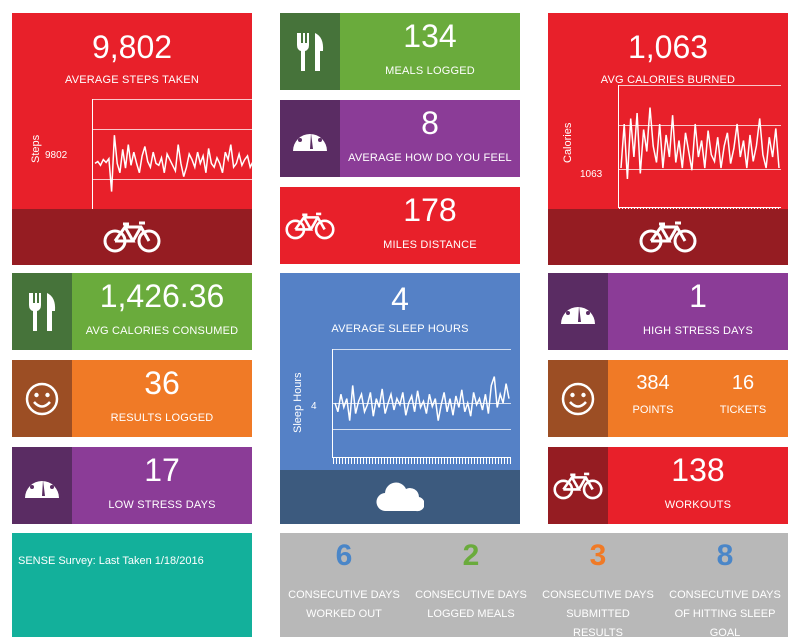  I want to click on calories-chart, so click(699, 149).